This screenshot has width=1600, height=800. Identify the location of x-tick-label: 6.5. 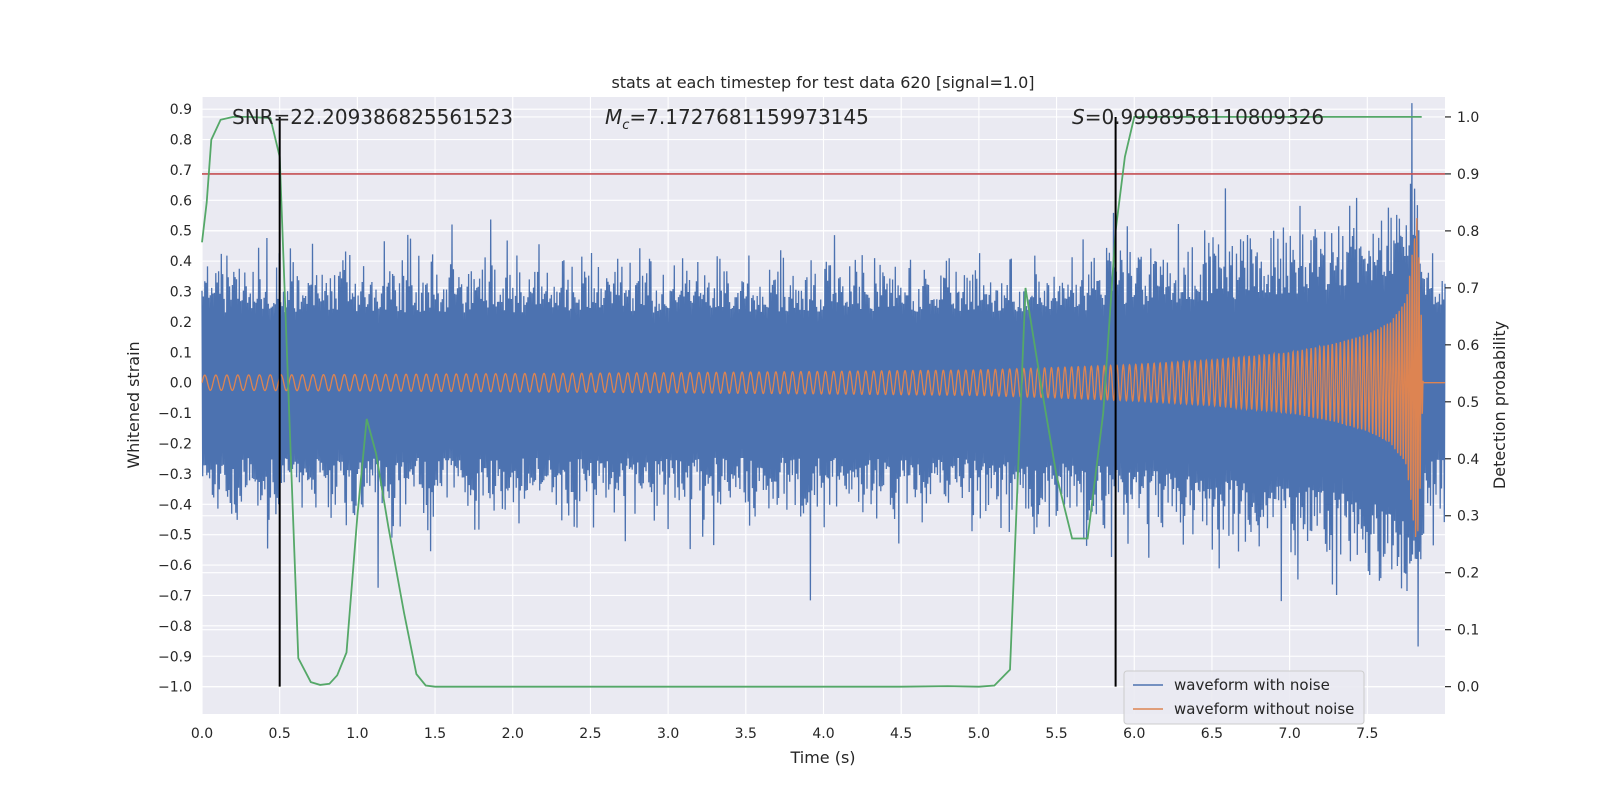
(1212, 734).